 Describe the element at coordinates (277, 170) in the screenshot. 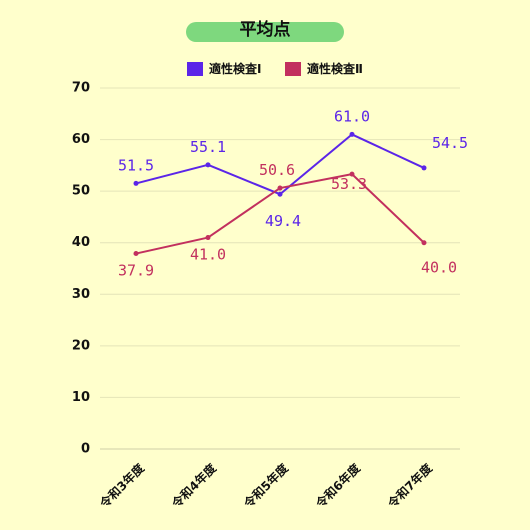

I see `data-label: 50.6` at that location.